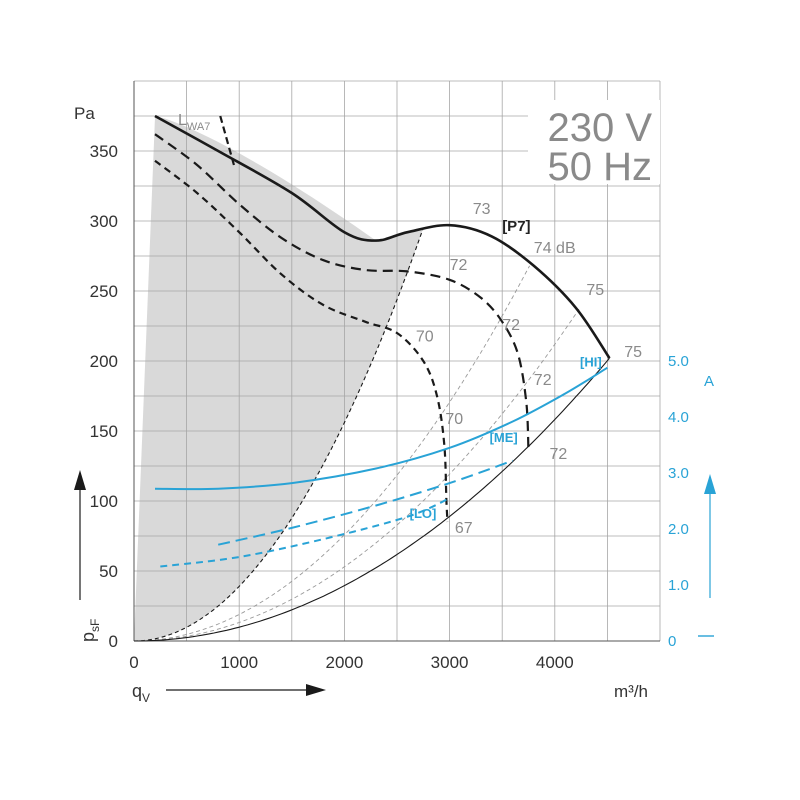  What do you see at coordinates (678, 473) in the screenshot?
I see `y-right-tick-label: 3.0` at bounding box center [678, 473].